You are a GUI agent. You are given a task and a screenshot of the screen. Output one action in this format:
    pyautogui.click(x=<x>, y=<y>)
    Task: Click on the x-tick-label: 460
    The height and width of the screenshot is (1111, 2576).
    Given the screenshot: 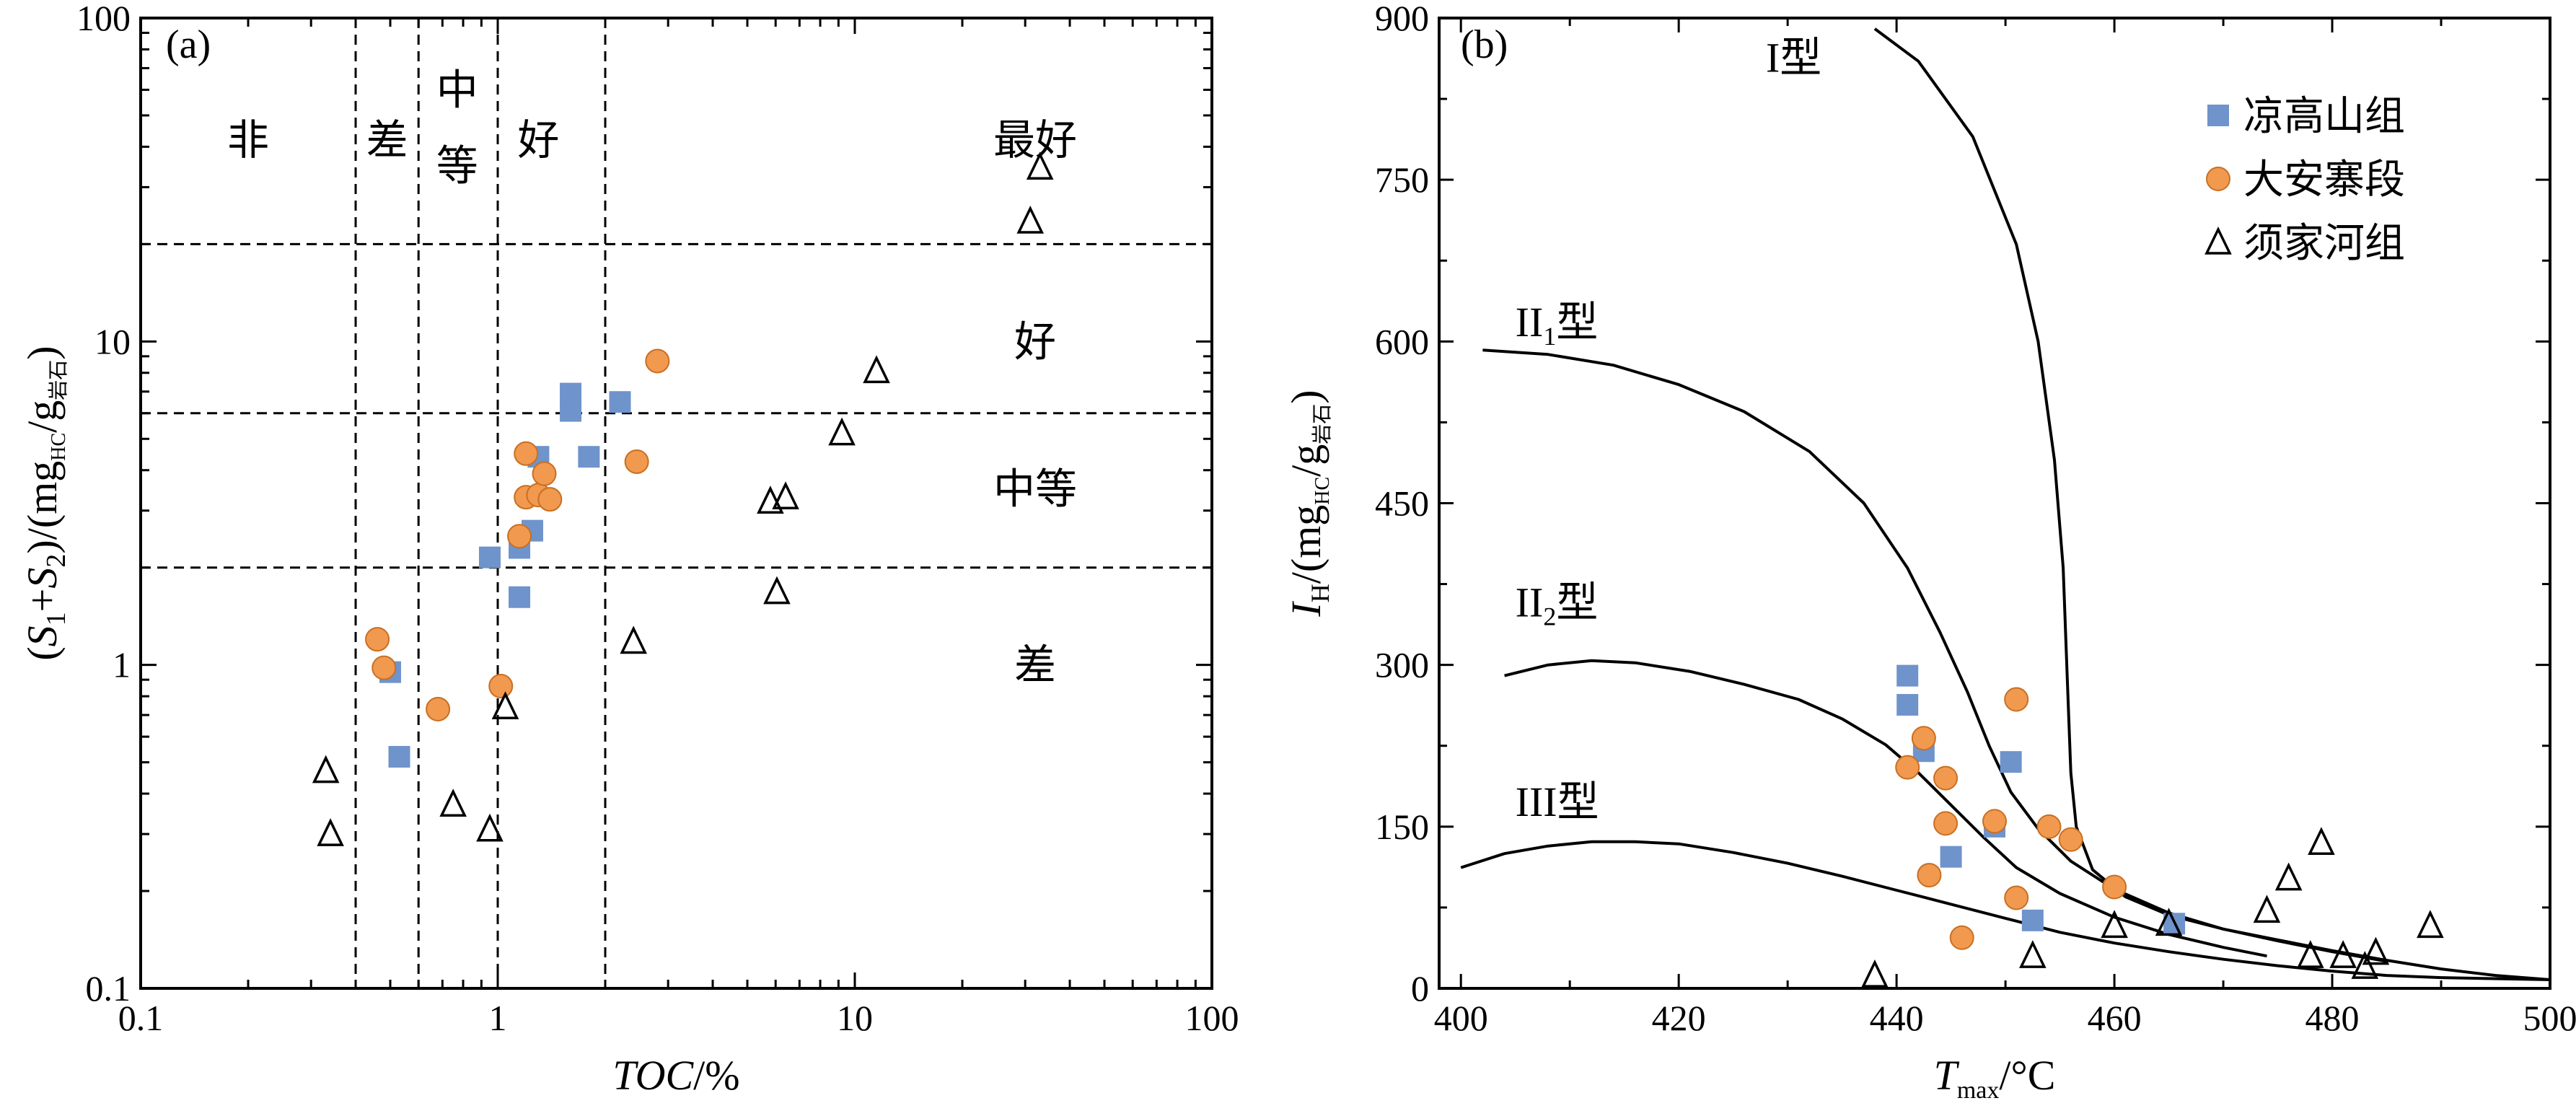 What is the action you would take?
    pyautogui.click(x=2115, y=1018)
    